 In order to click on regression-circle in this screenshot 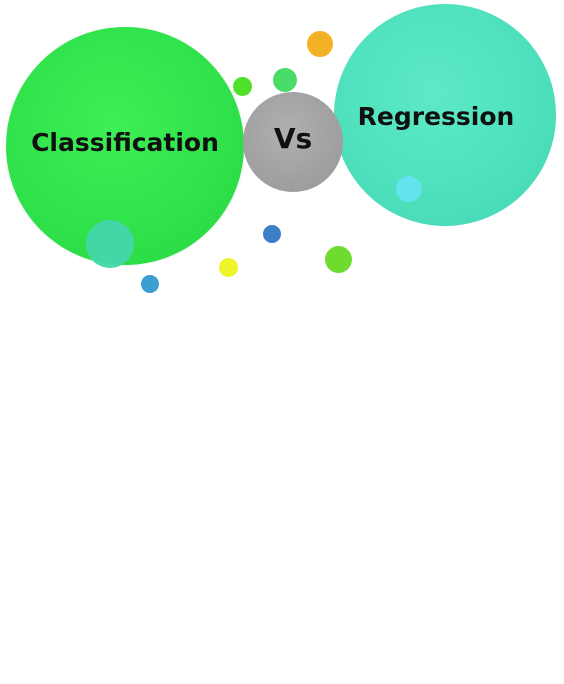, I will do `click(445, 115)`.